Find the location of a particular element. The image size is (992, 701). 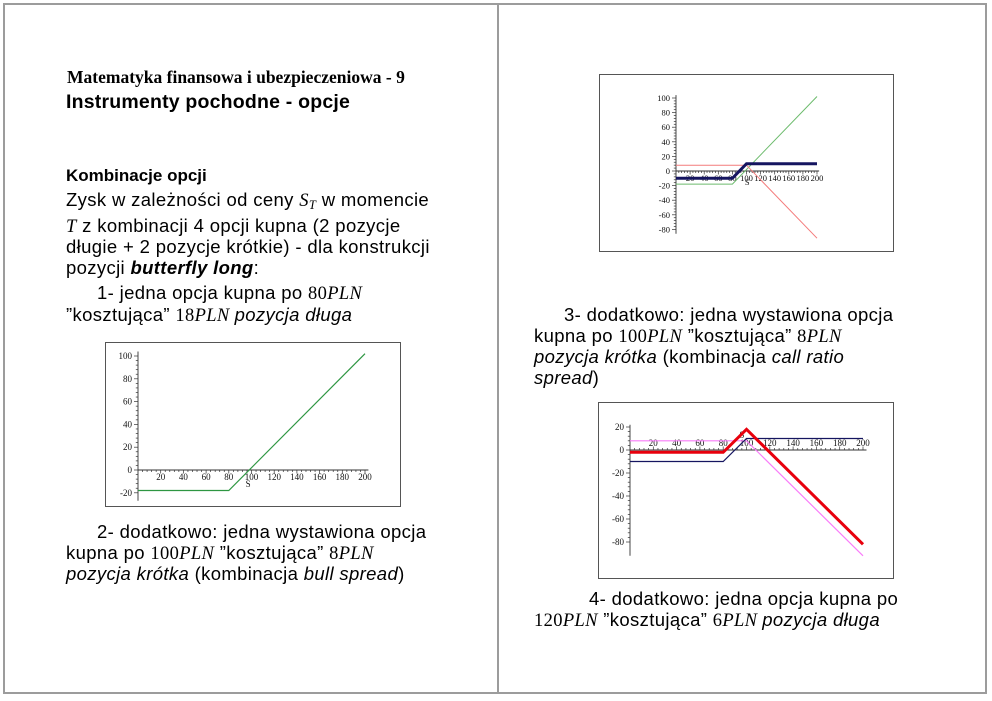

page-divider is located at coordinates (498, 348).